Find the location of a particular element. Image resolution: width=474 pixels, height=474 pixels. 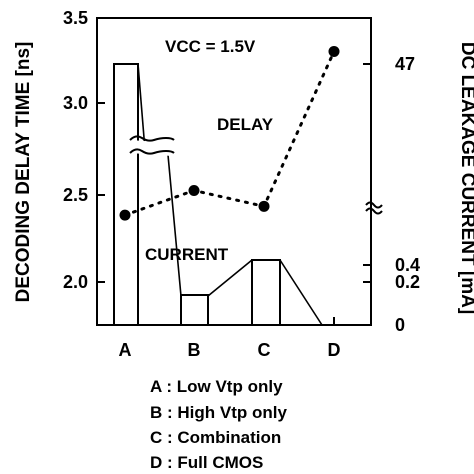

legend-item: A : Low Vtp only is located at coordinates (216, 386).